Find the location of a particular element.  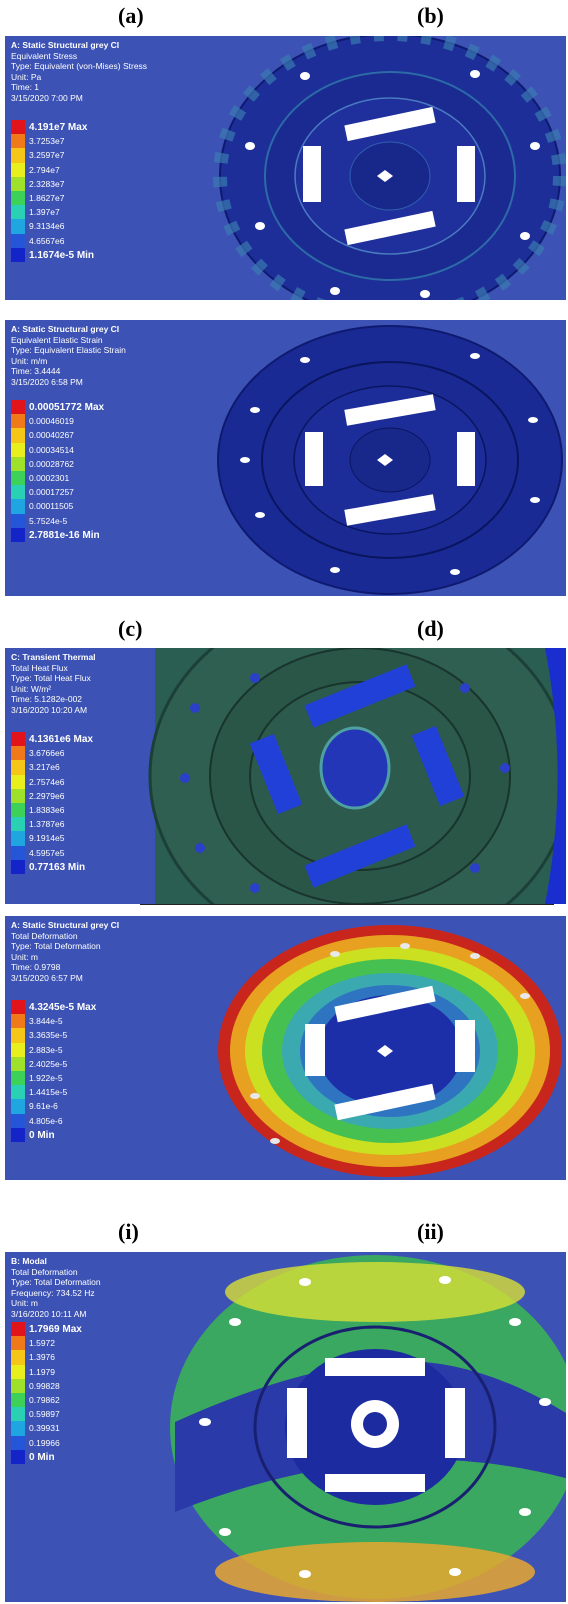

info-line: Type: Equivalent (von-Mises) Stress is located at coordinates (79, 66).